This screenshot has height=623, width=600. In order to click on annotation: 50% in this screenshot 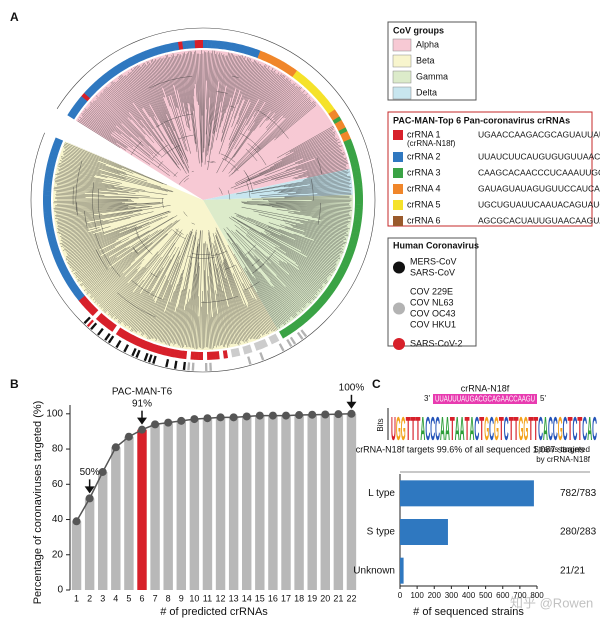, I will do `click(90, 472)`.